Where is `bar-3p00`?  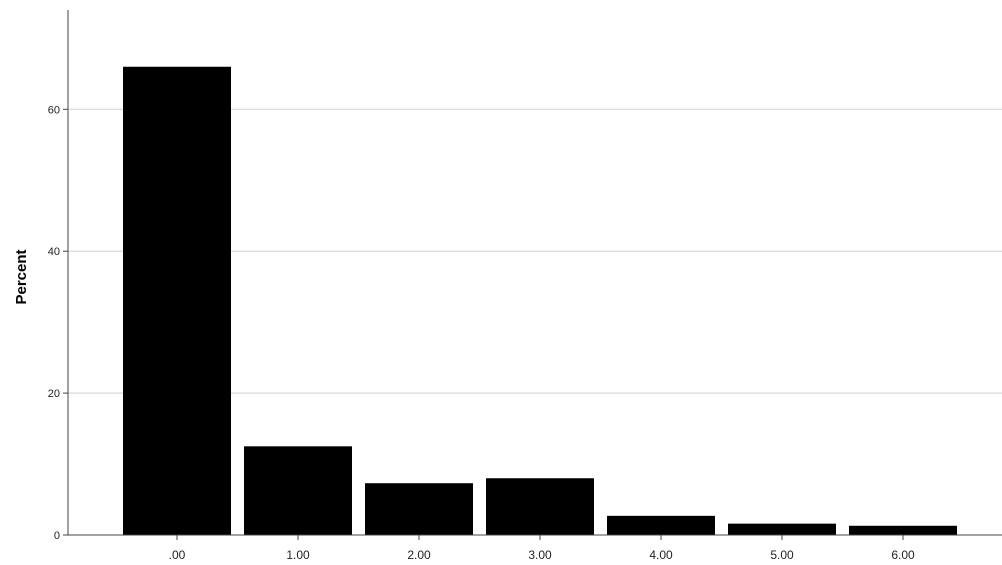 bar-3p00 is located at coordinates (540, 506).